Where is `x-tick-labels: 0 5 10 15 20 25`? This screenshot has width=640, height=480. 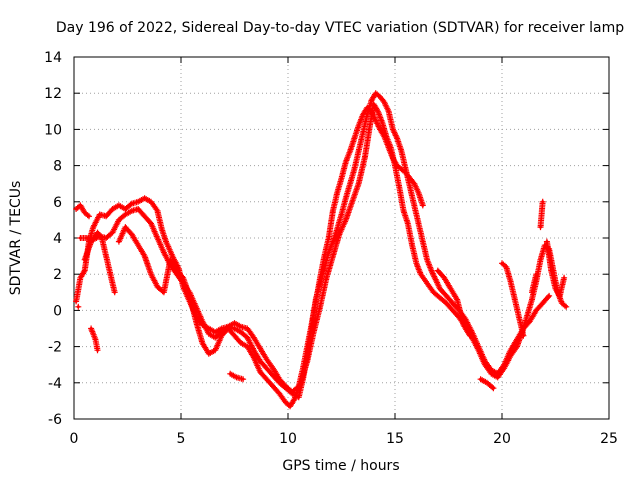
x-tick-labels: 0 5 10 15 20 25 is located at coordinates (344, 439).